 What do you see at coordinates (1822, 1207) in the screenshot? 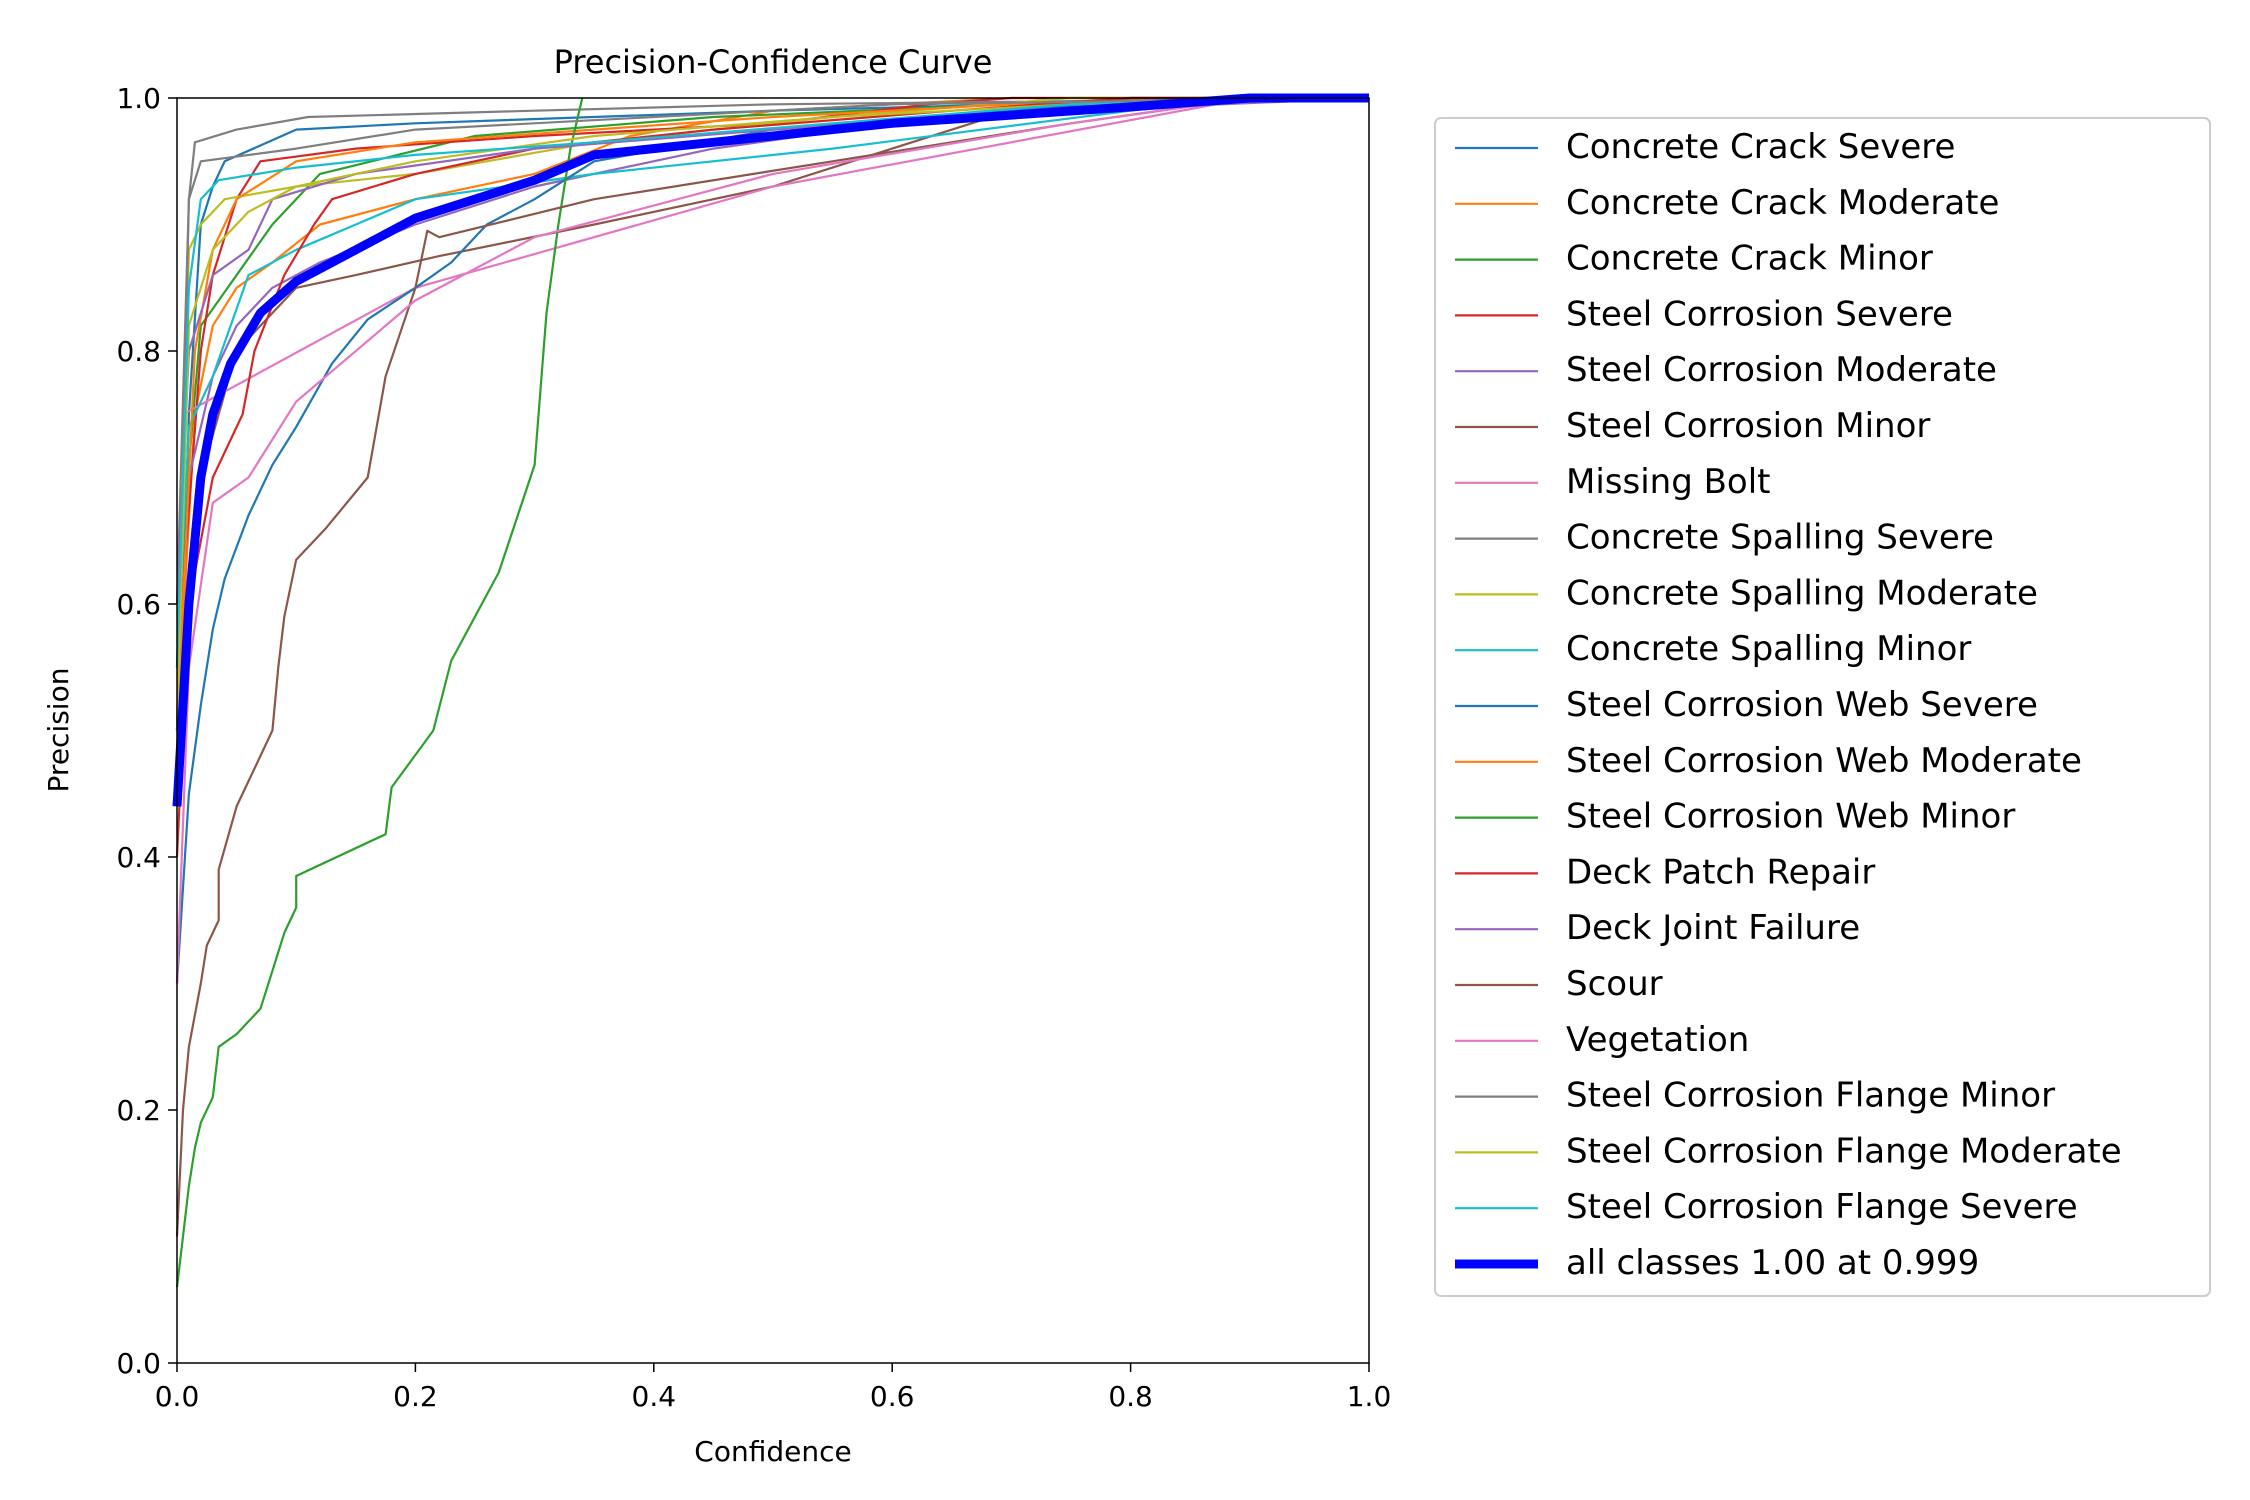
I see `legend-label-19: Steel Corrosion Flange Severe` at bounding box center [1822, 1207].